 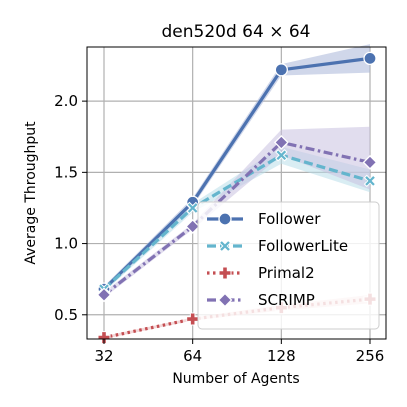 I want to click on y-tick-label-0: 0.5, so click(x=66, y=315).